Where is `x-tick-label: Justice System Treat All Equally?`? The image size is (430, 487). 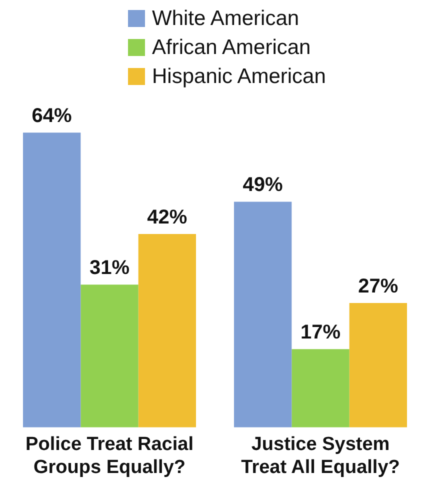
x-tick-label: Justice System Treat All Equally? is located at coordinates (320, 456).